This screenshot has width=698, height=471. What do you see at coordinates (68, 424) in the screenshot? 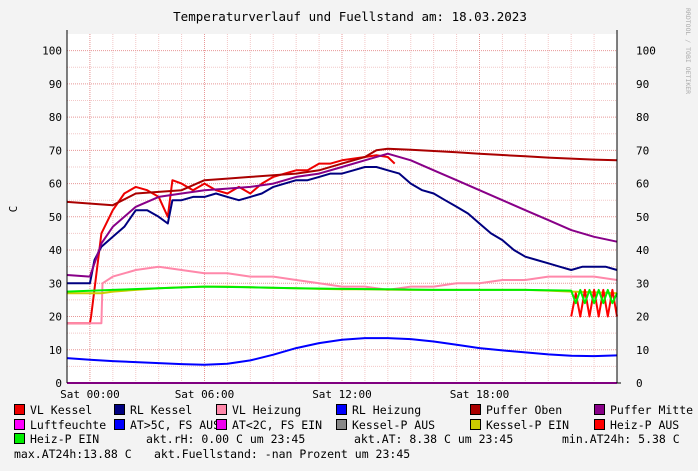
I see `legend-label: Luftfeuchte` at bounding box center [68, 424].